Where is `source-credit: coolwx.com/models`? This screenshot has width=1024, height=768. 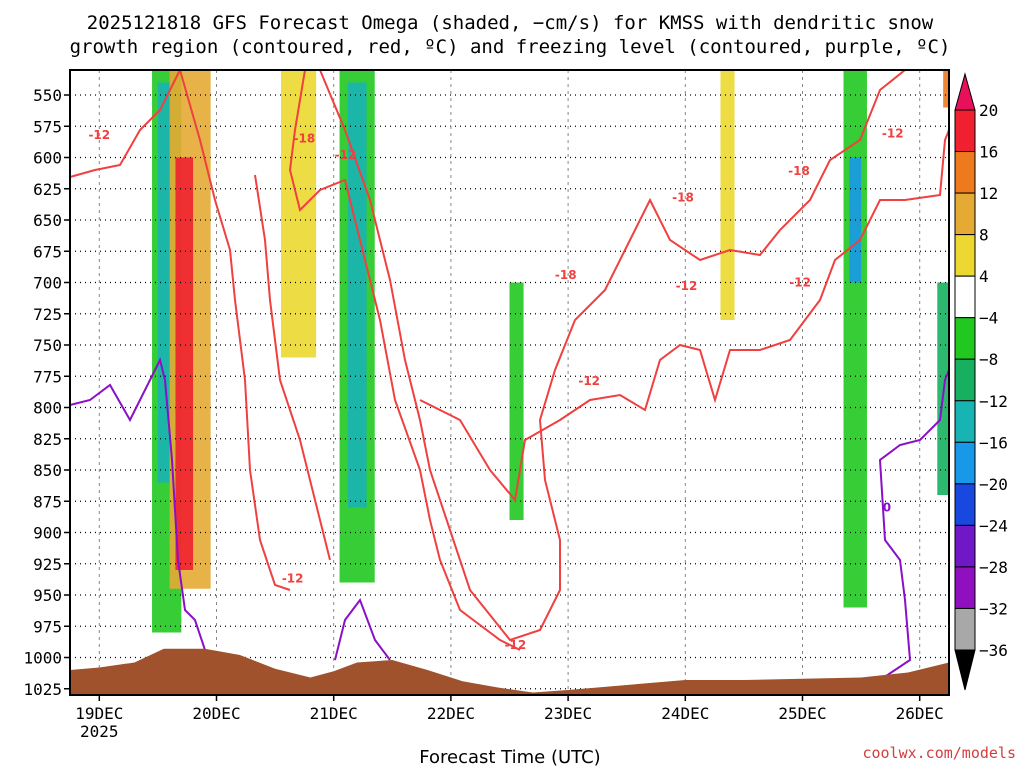
source-credit: coolwx.com/models is located at coordinates (939, 753).